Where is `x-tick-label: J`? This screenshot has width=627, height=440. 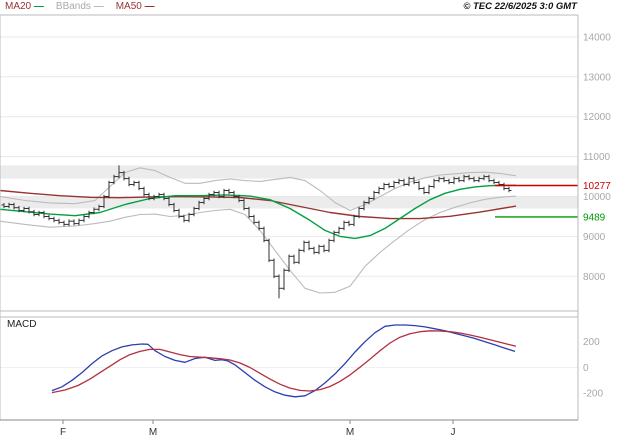
x-tick-label: J is located at coordinates (453, 432).